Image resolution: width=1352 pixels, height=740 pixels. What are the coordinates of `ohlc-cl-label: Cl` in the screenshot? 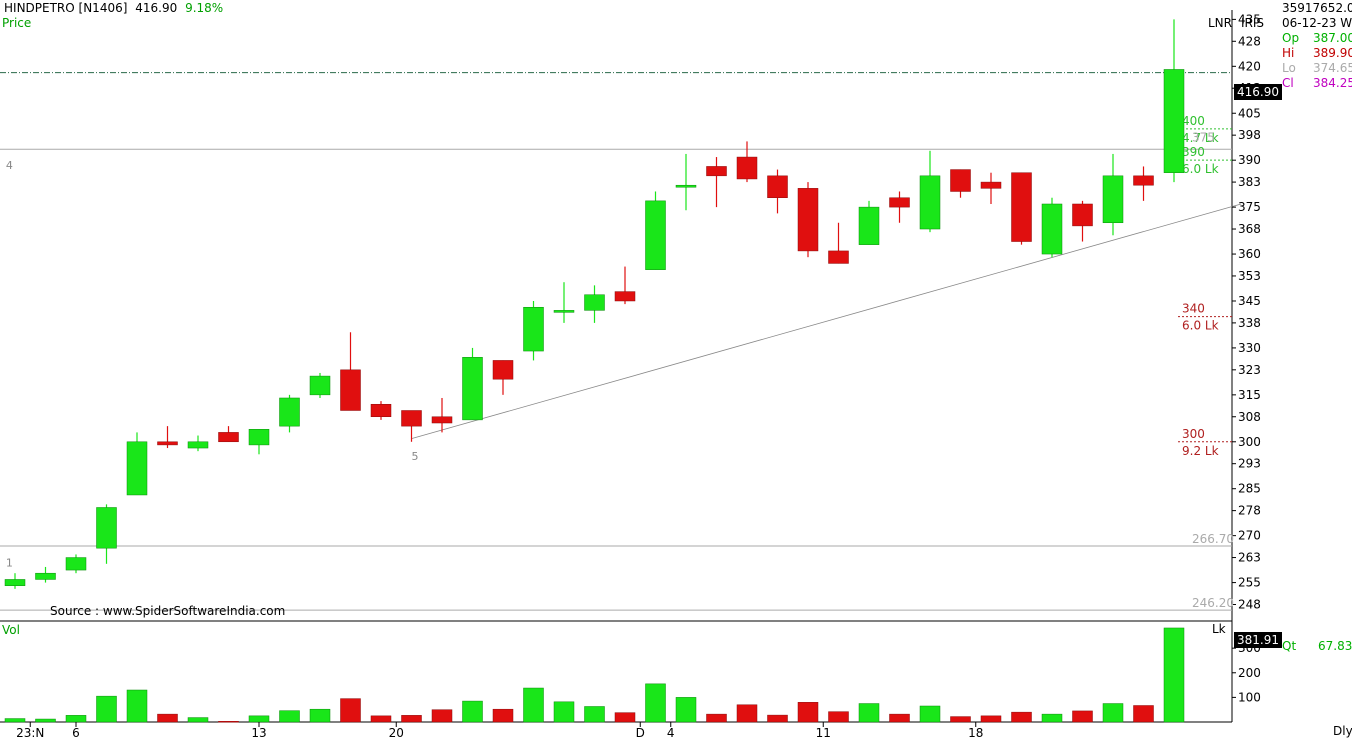 It's located at (1288, 83).